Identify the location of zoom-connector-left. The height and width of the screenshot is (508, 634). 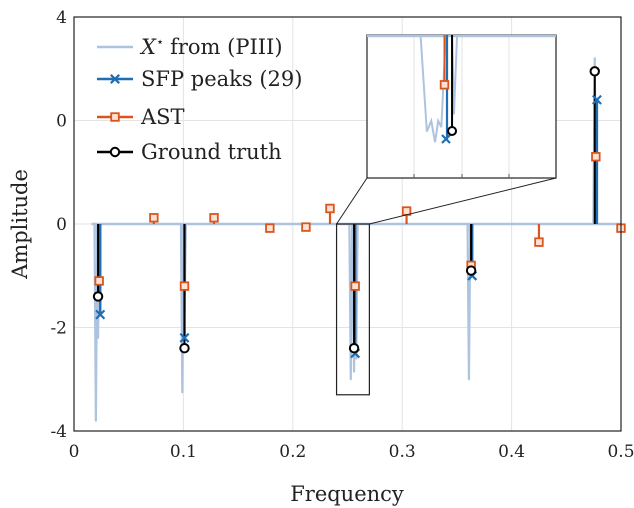
(352, 201).